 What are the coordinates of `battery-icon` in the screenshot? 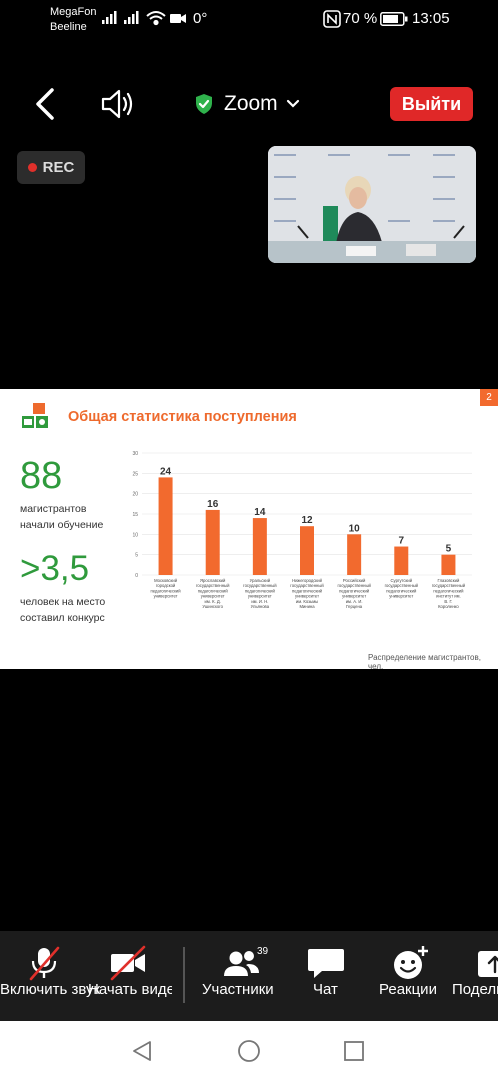 It's located at (394, 19).